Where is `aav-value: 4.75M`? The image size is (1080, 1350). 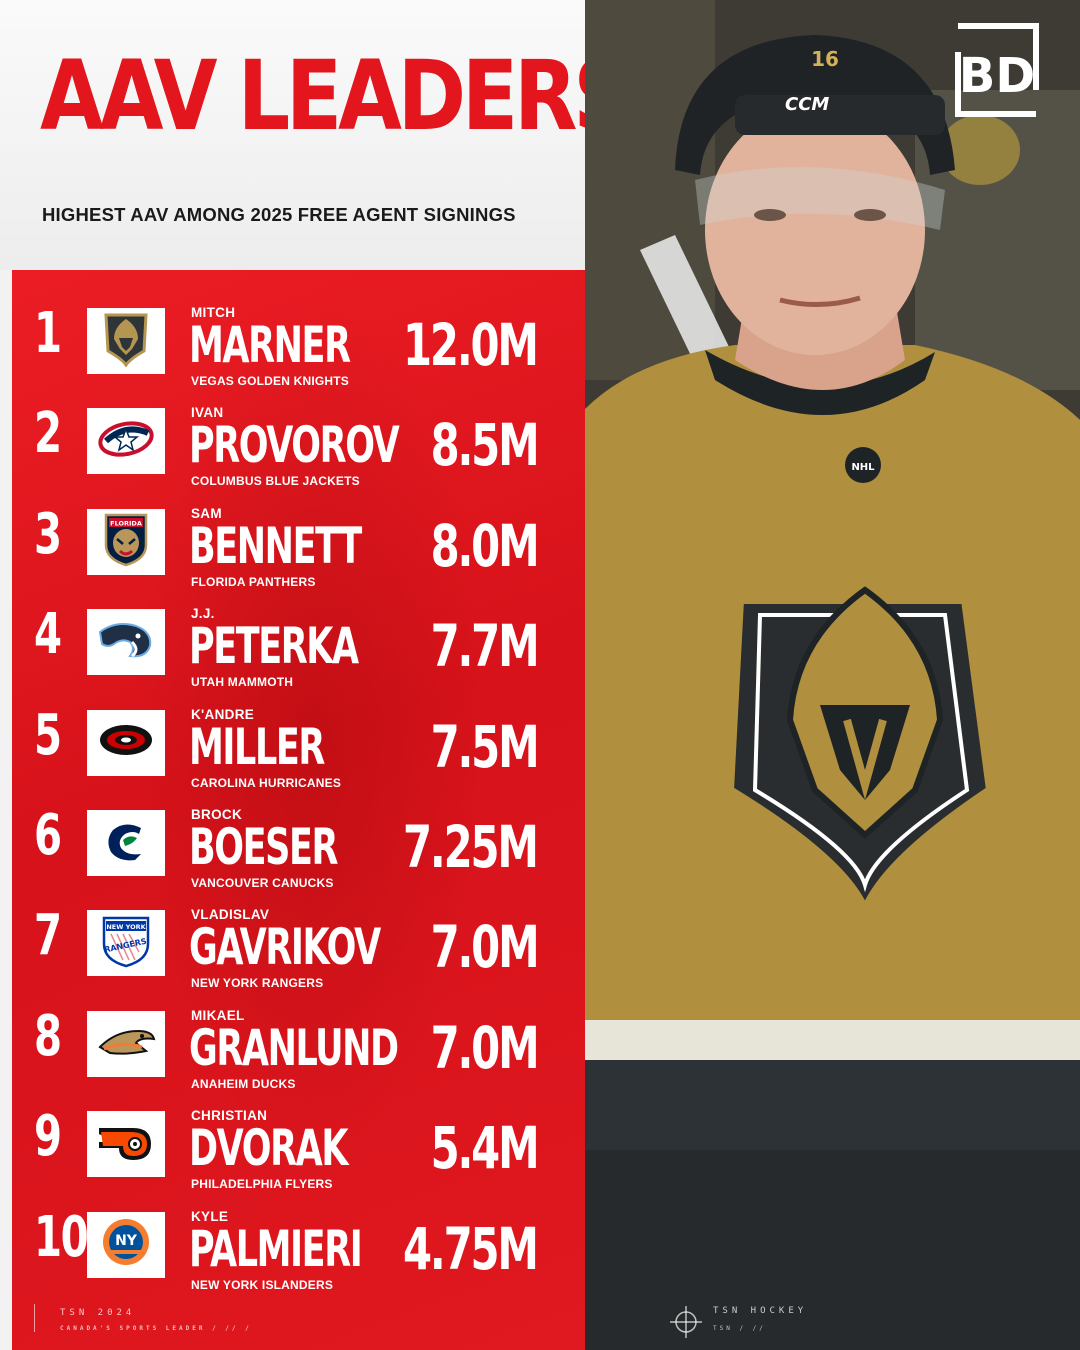
aav-value: 4.75M is located at coordinates (471, 1248).